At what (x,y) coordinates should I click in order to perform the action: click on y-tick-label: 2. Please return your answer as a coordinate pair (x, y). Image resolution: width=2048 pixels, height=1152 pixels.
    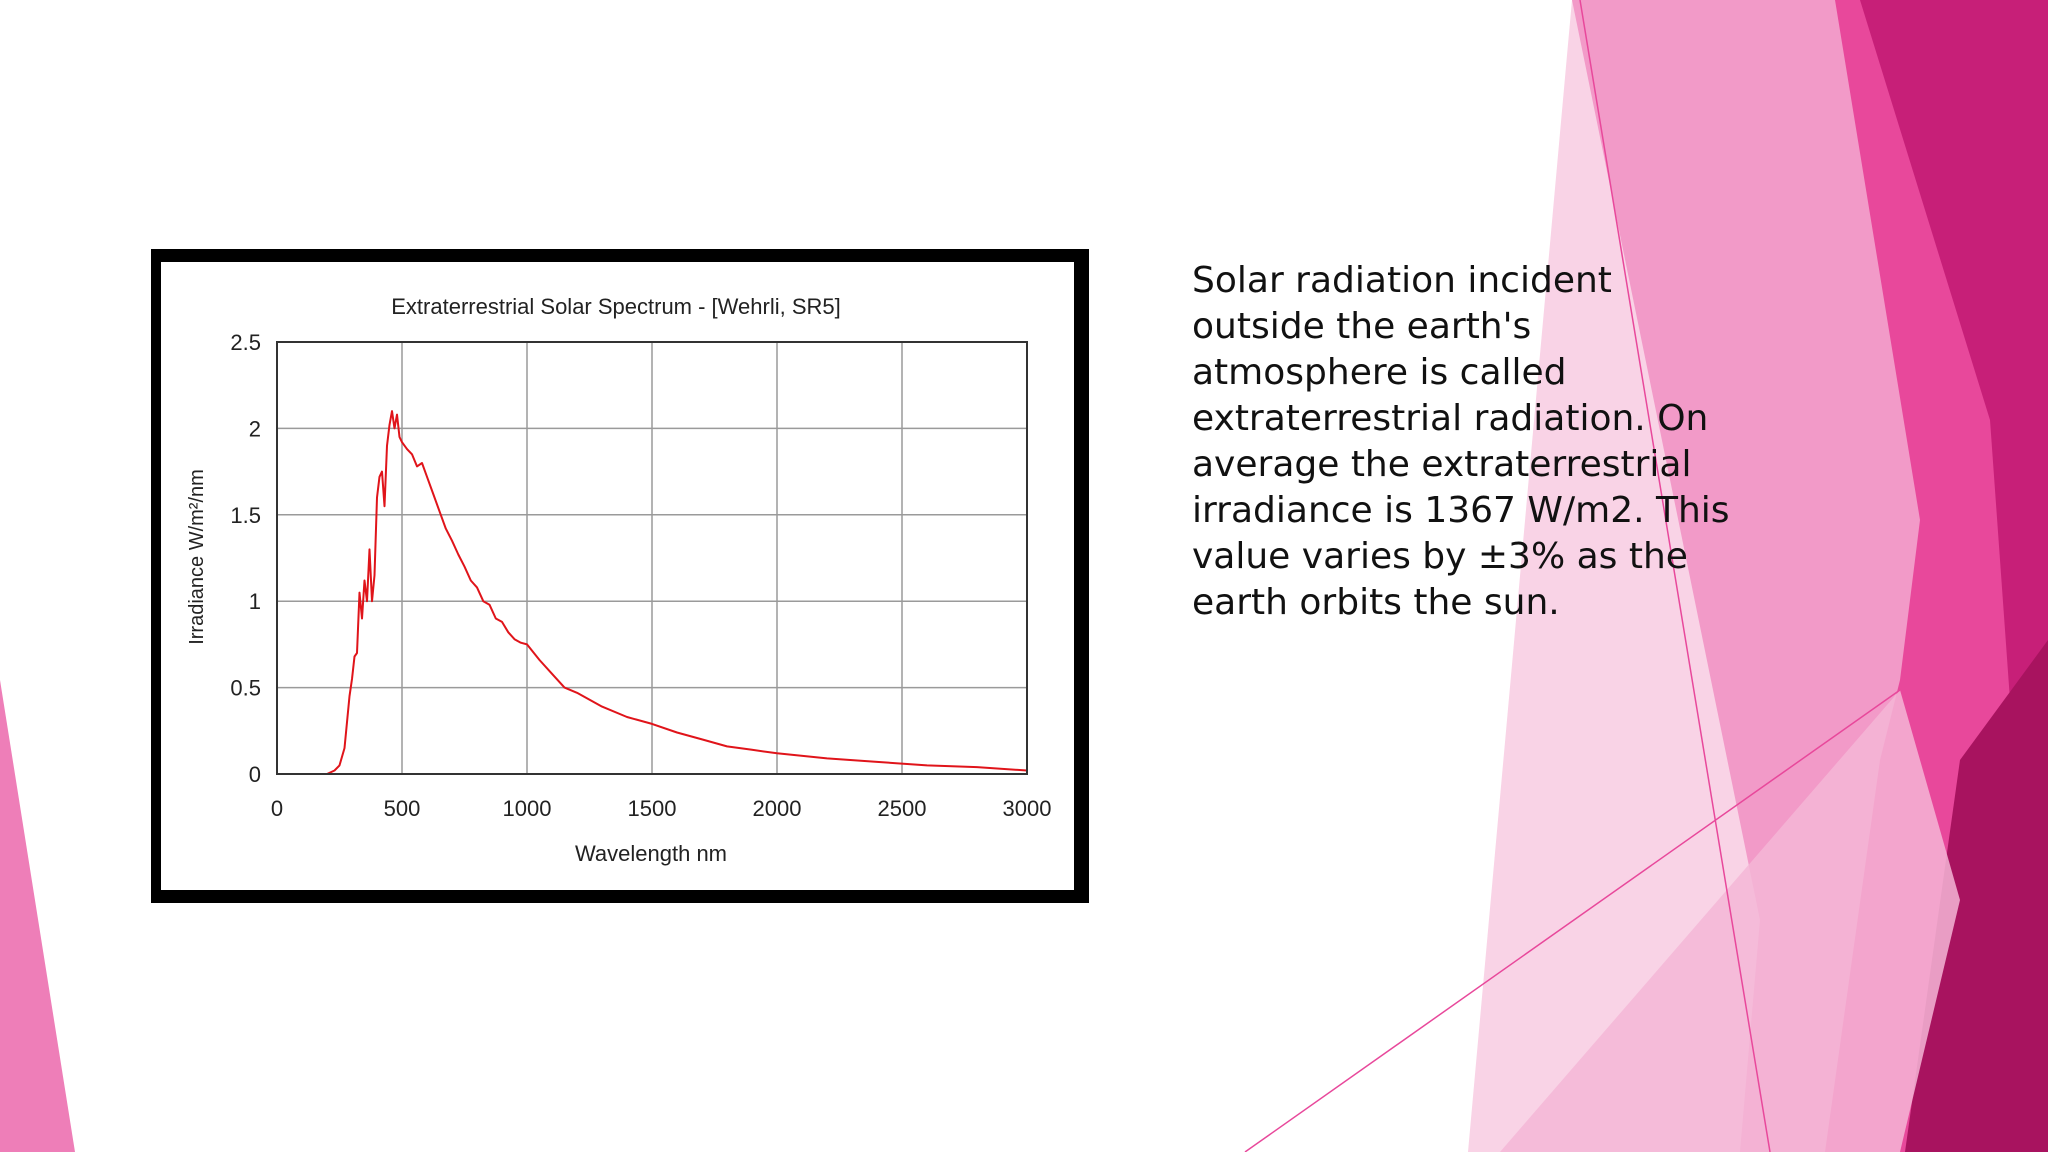
    Looking at the image, I should click on (255, 428).